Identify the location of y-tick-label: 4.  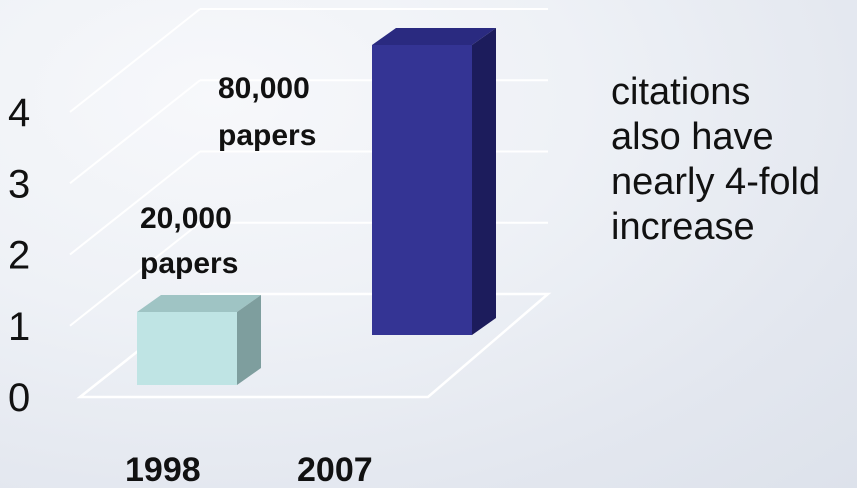
(19, 113).